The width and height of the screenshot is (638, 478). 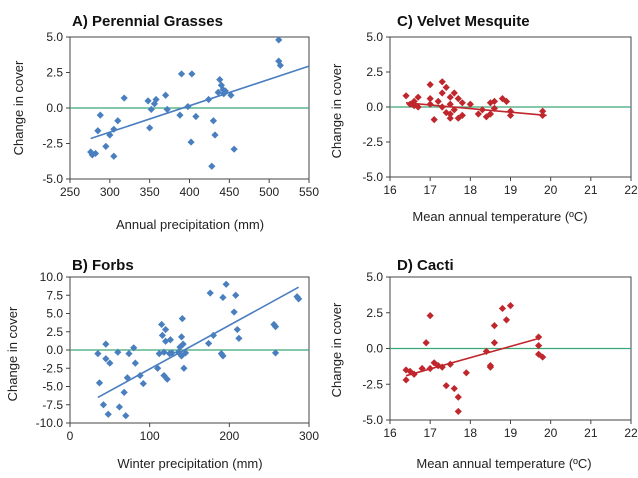 I want to click on panel-d-y-tick-label: 0.0, so click(x=374, y=349).